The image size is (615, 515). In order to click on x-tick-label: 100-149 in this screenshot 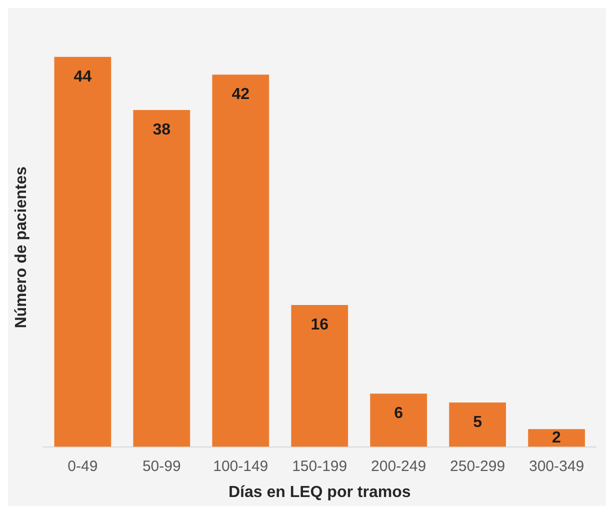, I will do `click(240, 466)`.